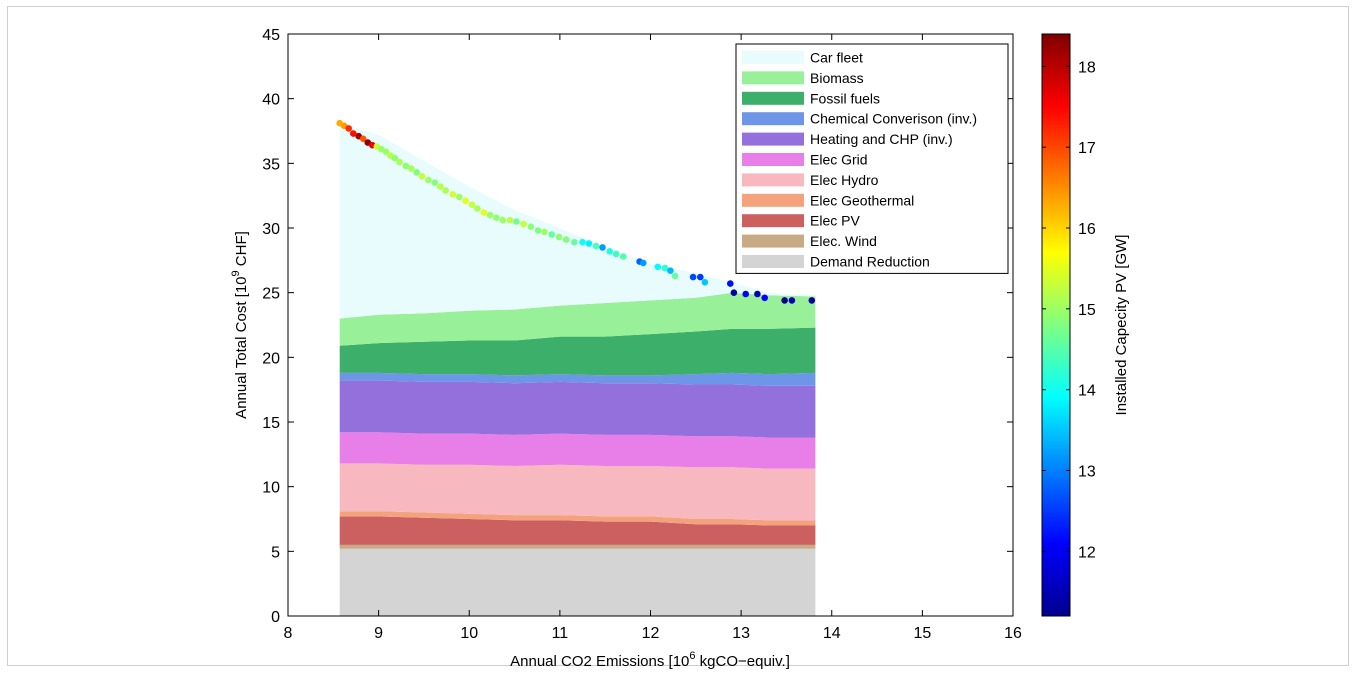 The image size is (1356, 673). What do you see at coordinates (1121, 325) in the screenshot?
I see `colorbar-label: Installed Capecity PV [GW]` at bounding box center [1121, 325].